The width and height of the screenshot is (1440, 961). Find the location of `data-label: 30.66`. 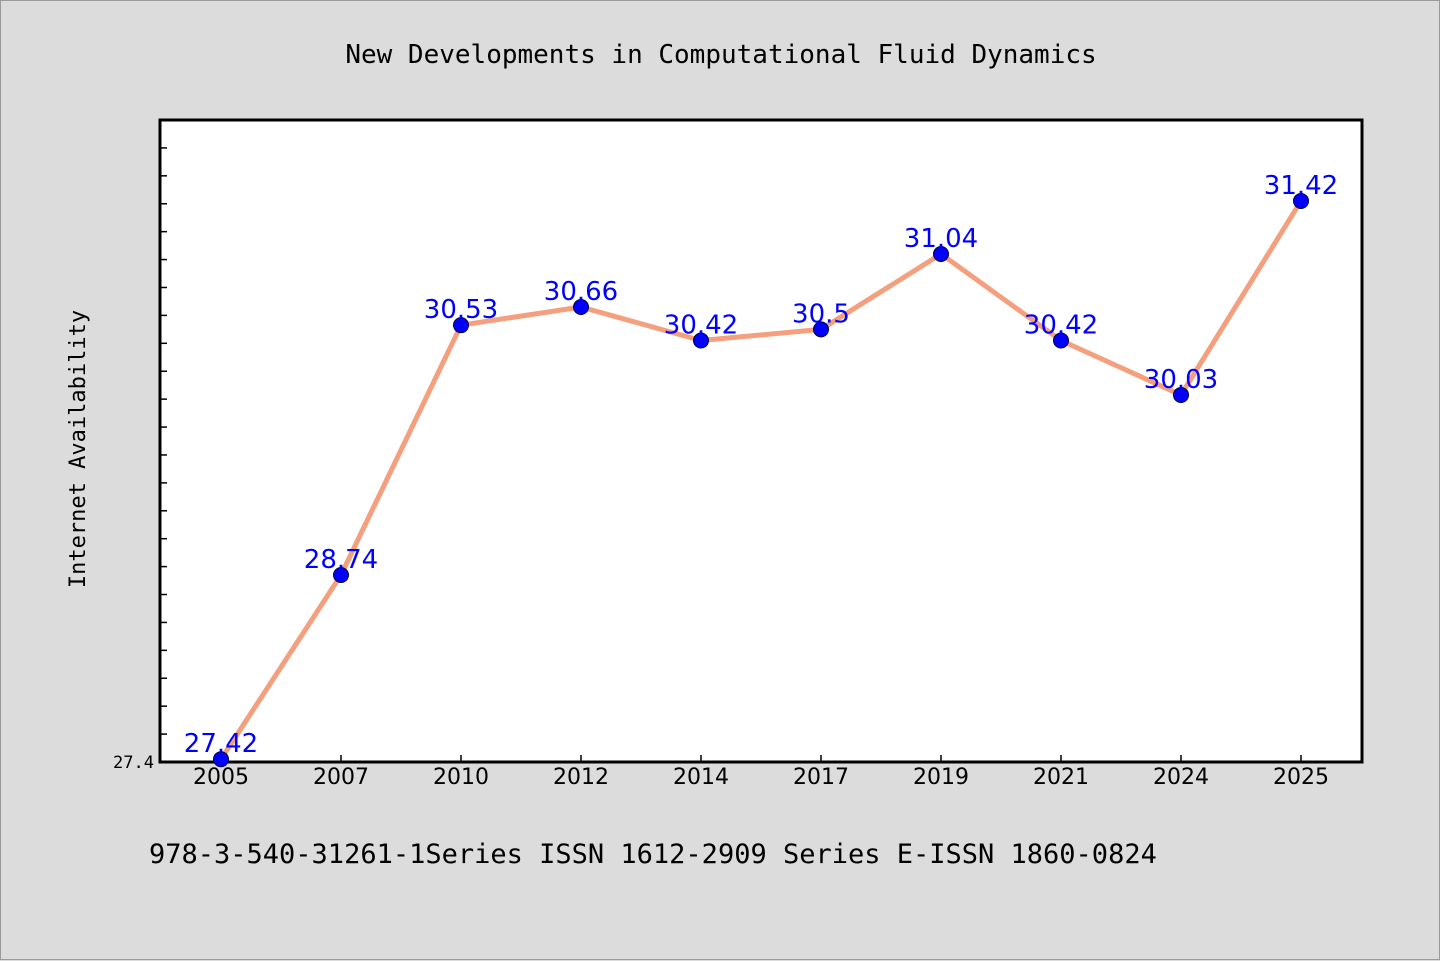

data-label: 30.66 is located at coordinates (581, 292).